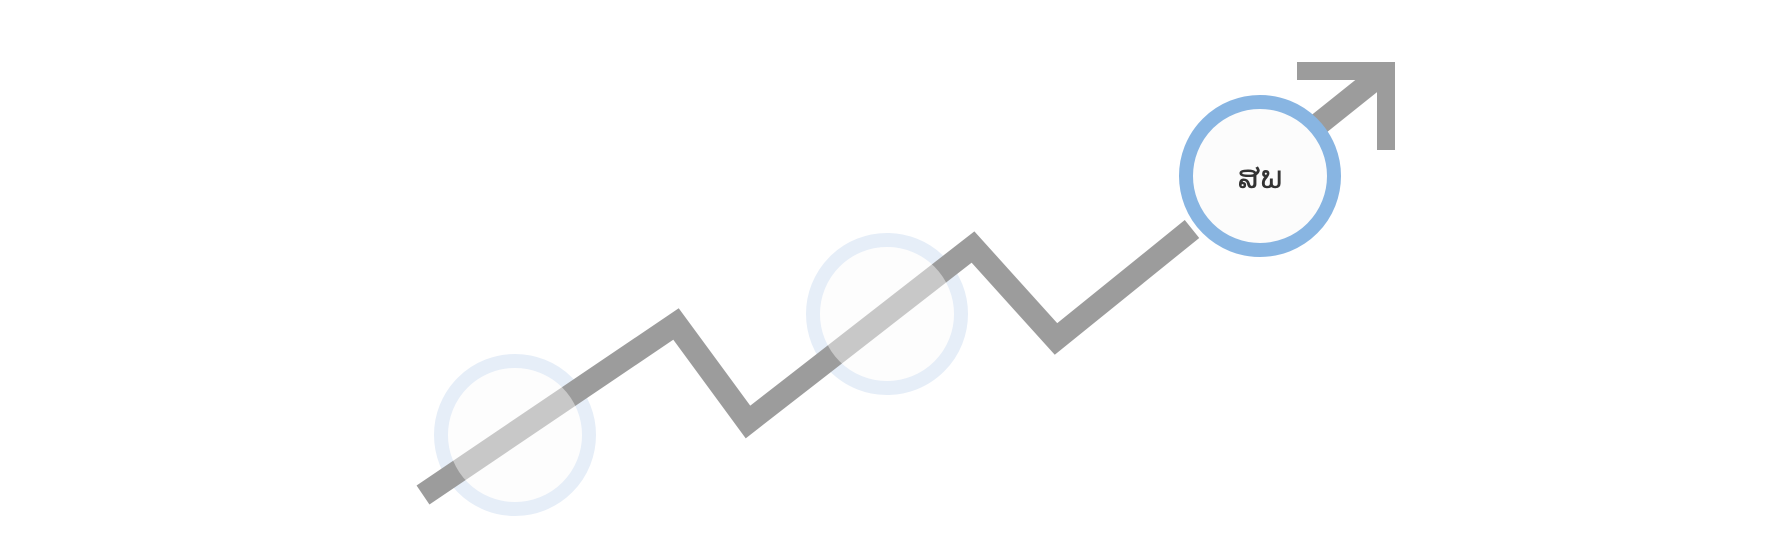  Describe the element at coordinates (515, 435) in the screenshot. I see `stage-marker-1-overlay` at that location.